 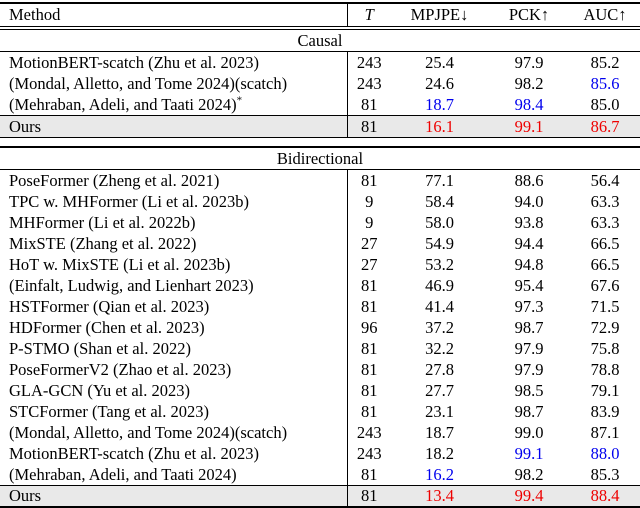 I want to click on pck-cell: 97.3, so click(x=529, y=306).